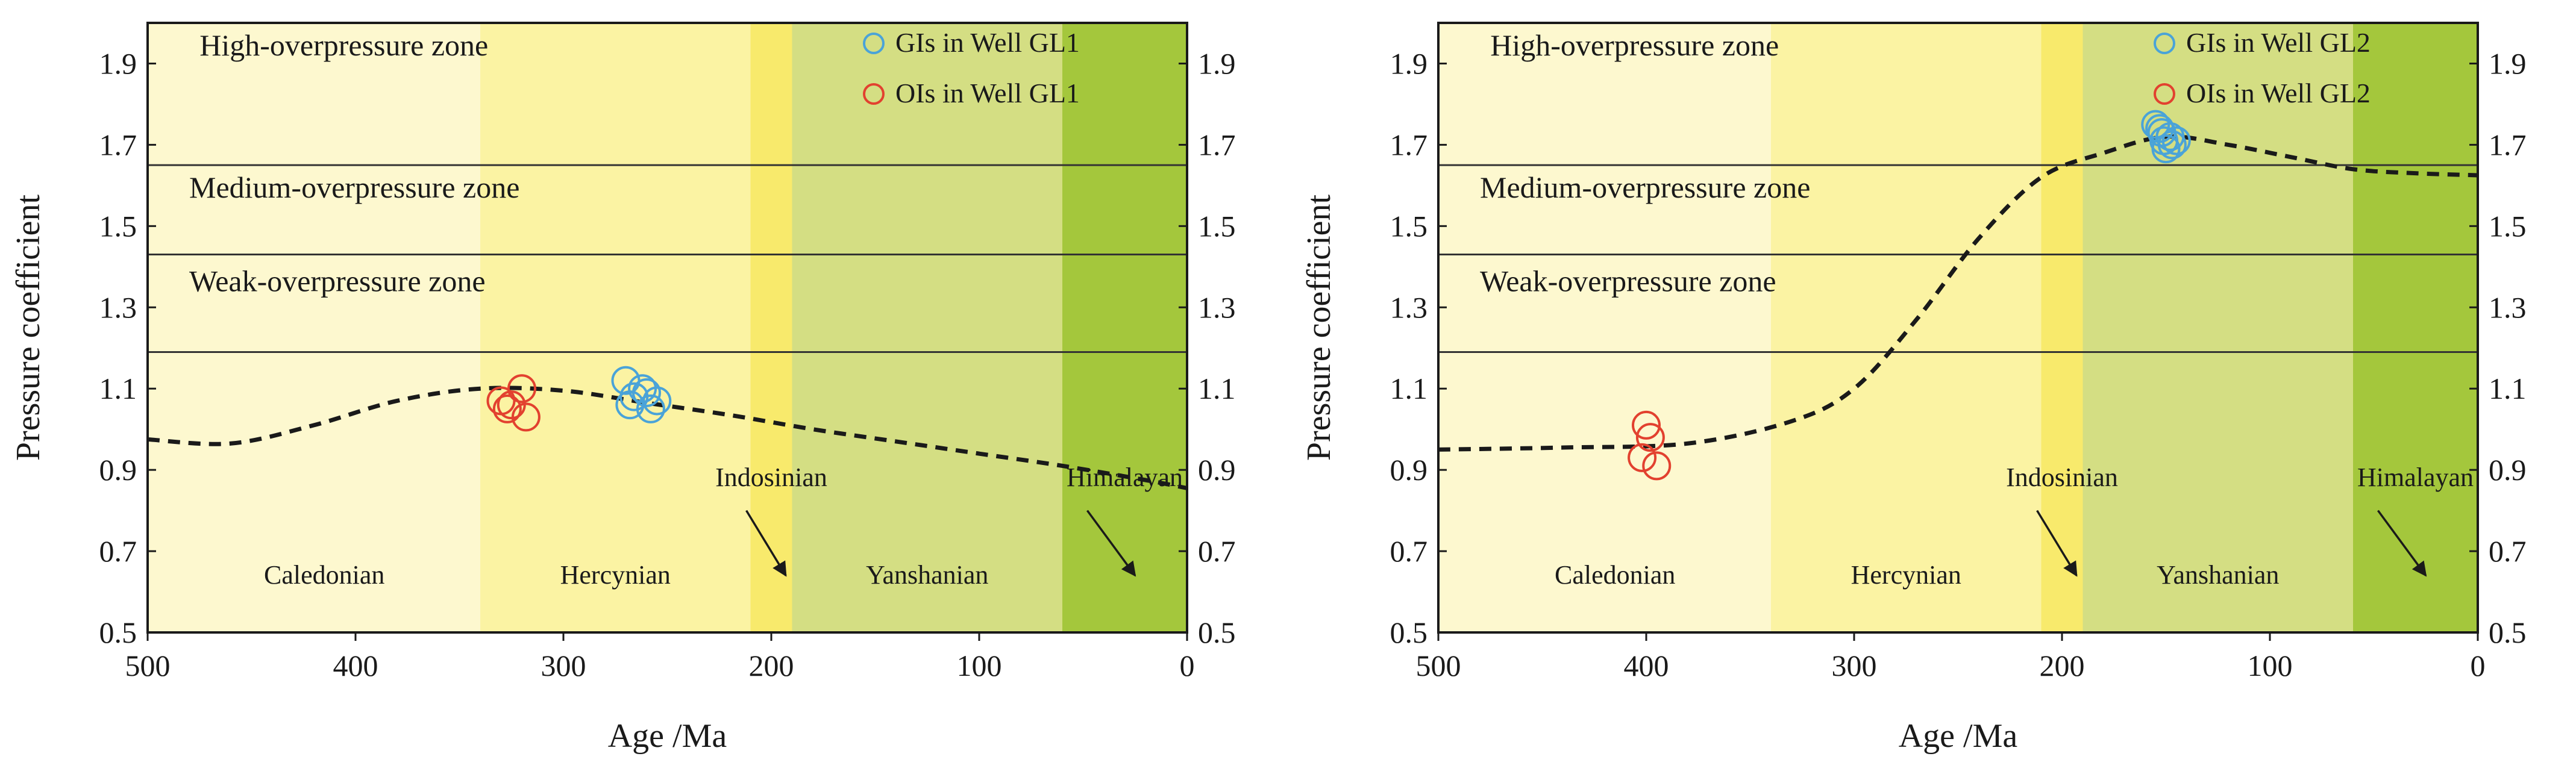 The height and width of the screenshot is (777, 2576). I want to click on y-tick-label-left: 0.5, so click(118, 632).